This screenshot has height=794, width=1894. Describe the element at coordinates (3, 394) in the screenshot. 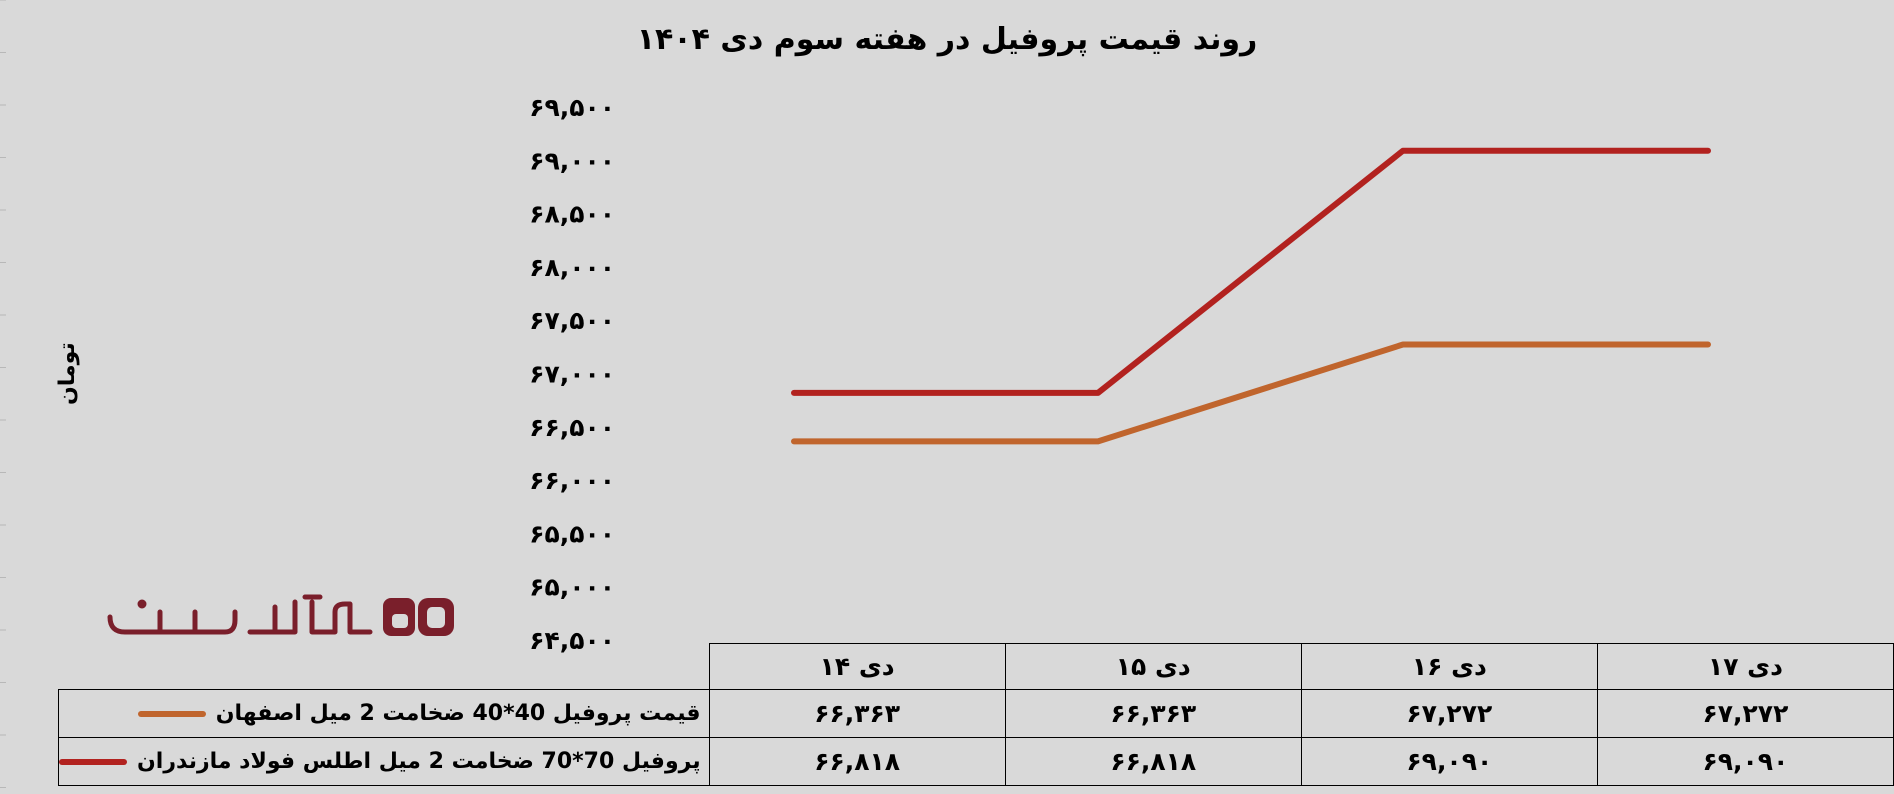

I see `left-edge-ticks` at that location.